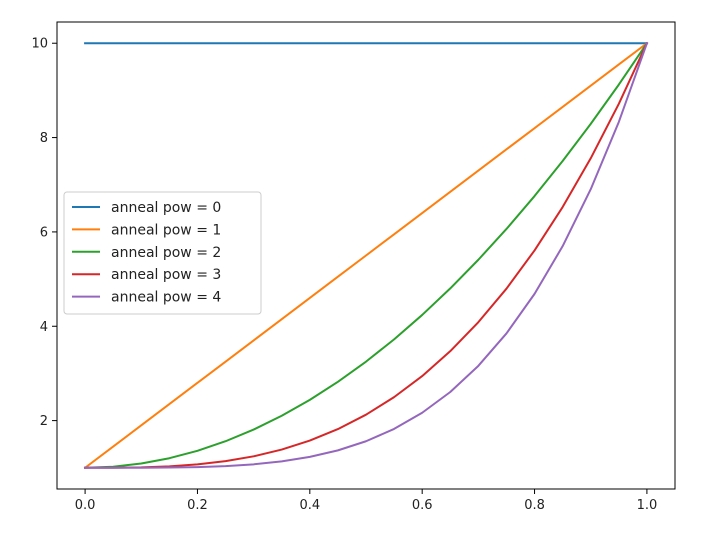 The width and height of the screenshot is (717, 543). I want to click on legend-box, so click(162, 253).